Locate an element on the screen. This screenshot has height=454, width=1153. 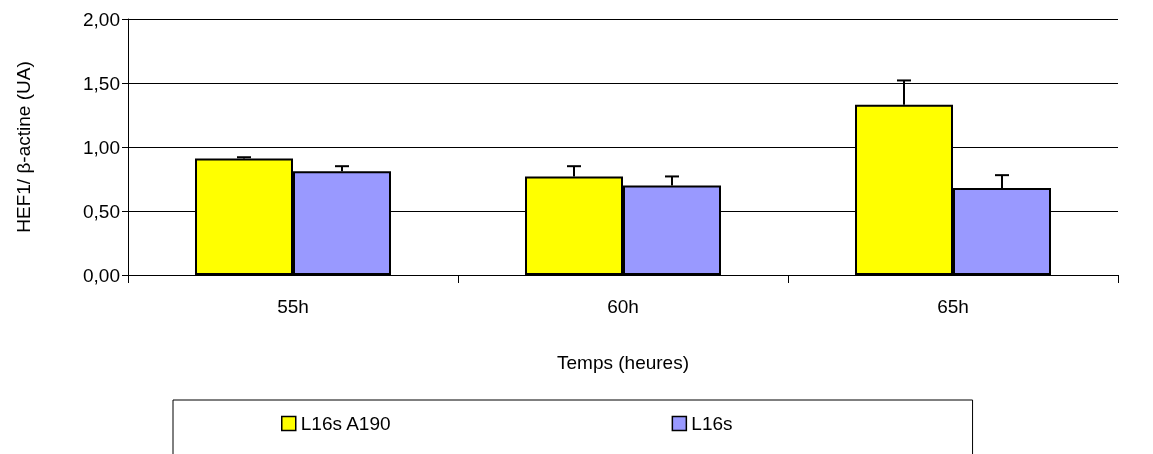
y-tick-label: 2,00 is located at coordinates (101, 19).